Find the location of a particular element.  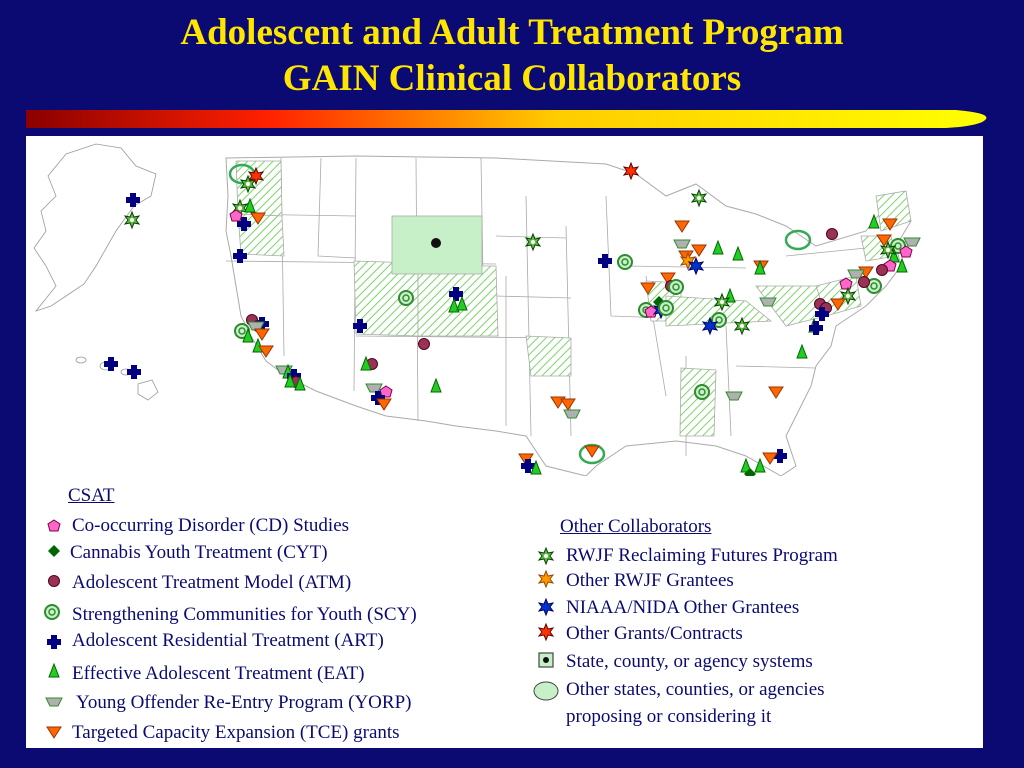

navy-cross-icon is located at coordinates (54, 642).